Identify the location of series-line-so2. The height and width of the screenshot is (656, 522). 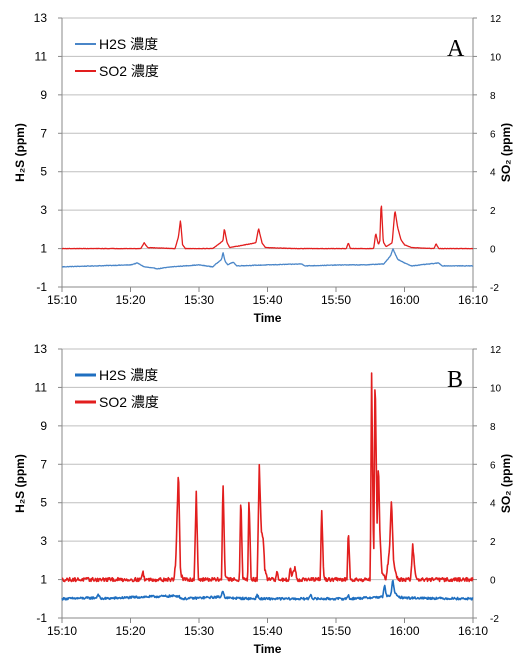
(267, 227).